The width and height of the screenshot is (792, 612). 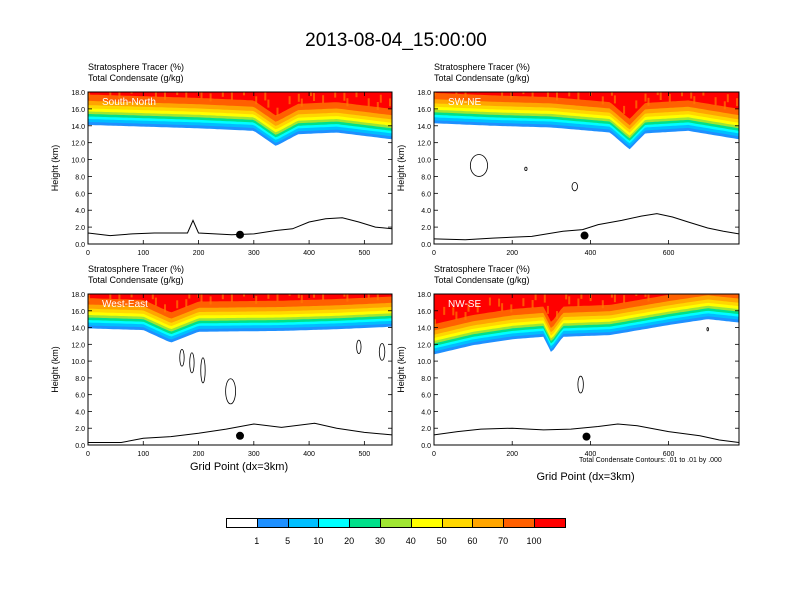 What do you see at coordinates (534, 541) in the screenshot?
I see `colorbar-label: 100` at bounding box center [534, 541].